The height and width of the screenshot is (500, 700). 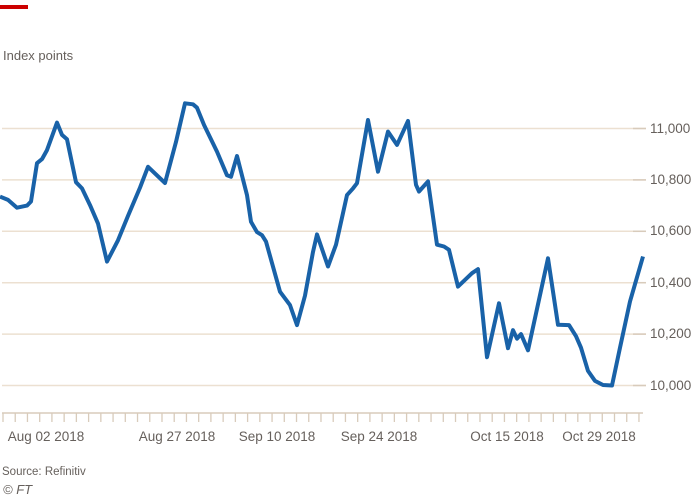 What do you see at coordinates (38, 55) in the screenshot?
I see `y-axis-title: Index points` at bounding box center [38, 55].